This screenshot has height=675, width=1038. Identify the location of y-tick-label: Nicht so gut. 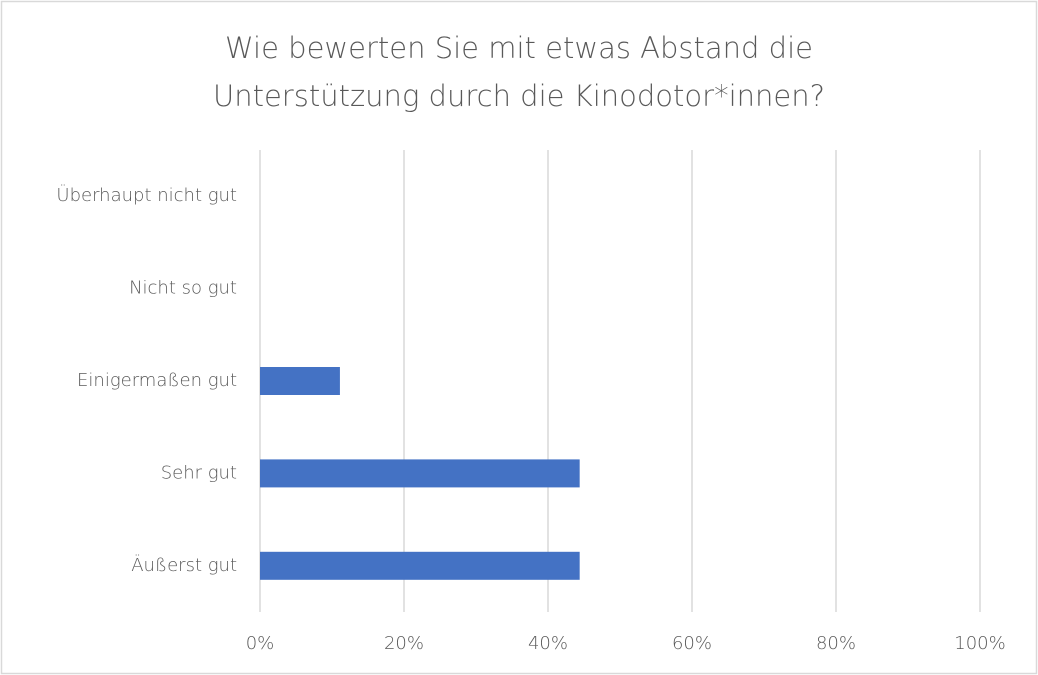
(183, 288).